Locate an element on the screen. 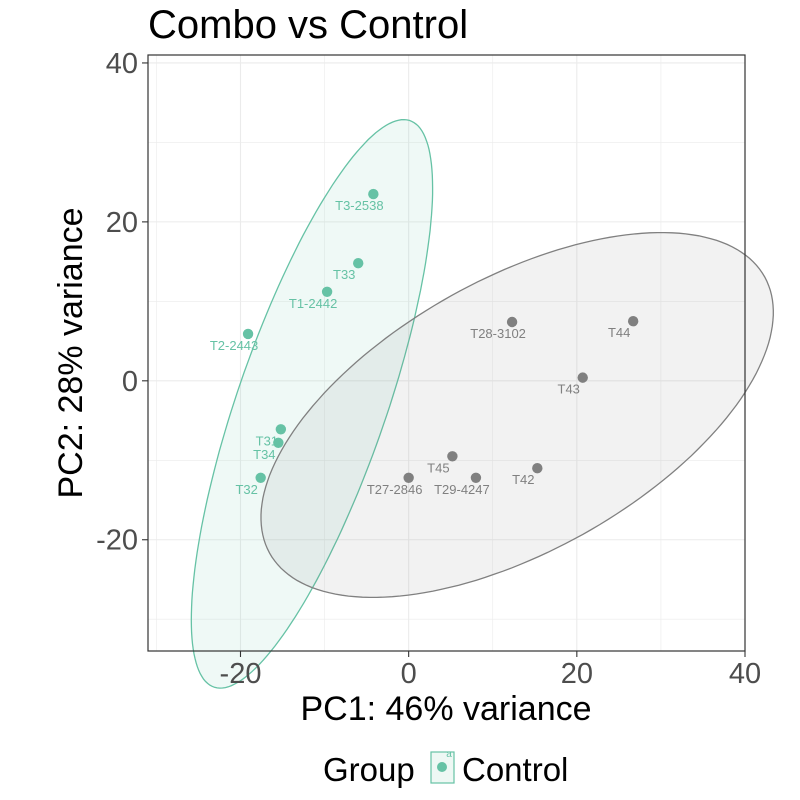 Image resolution: width=800 pixels, height=800 pixels. x-tick-label: 0 is located at coordinates (409, 674).